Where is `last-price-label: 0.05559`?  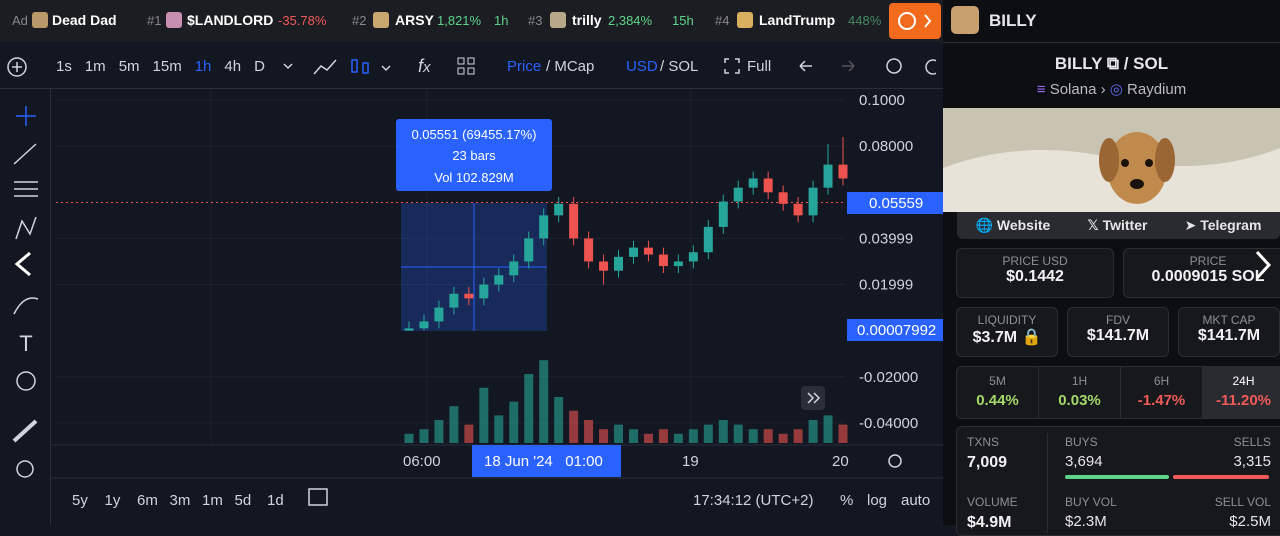 last-price-label: 0.05559 is located at coordinates (896, 203).